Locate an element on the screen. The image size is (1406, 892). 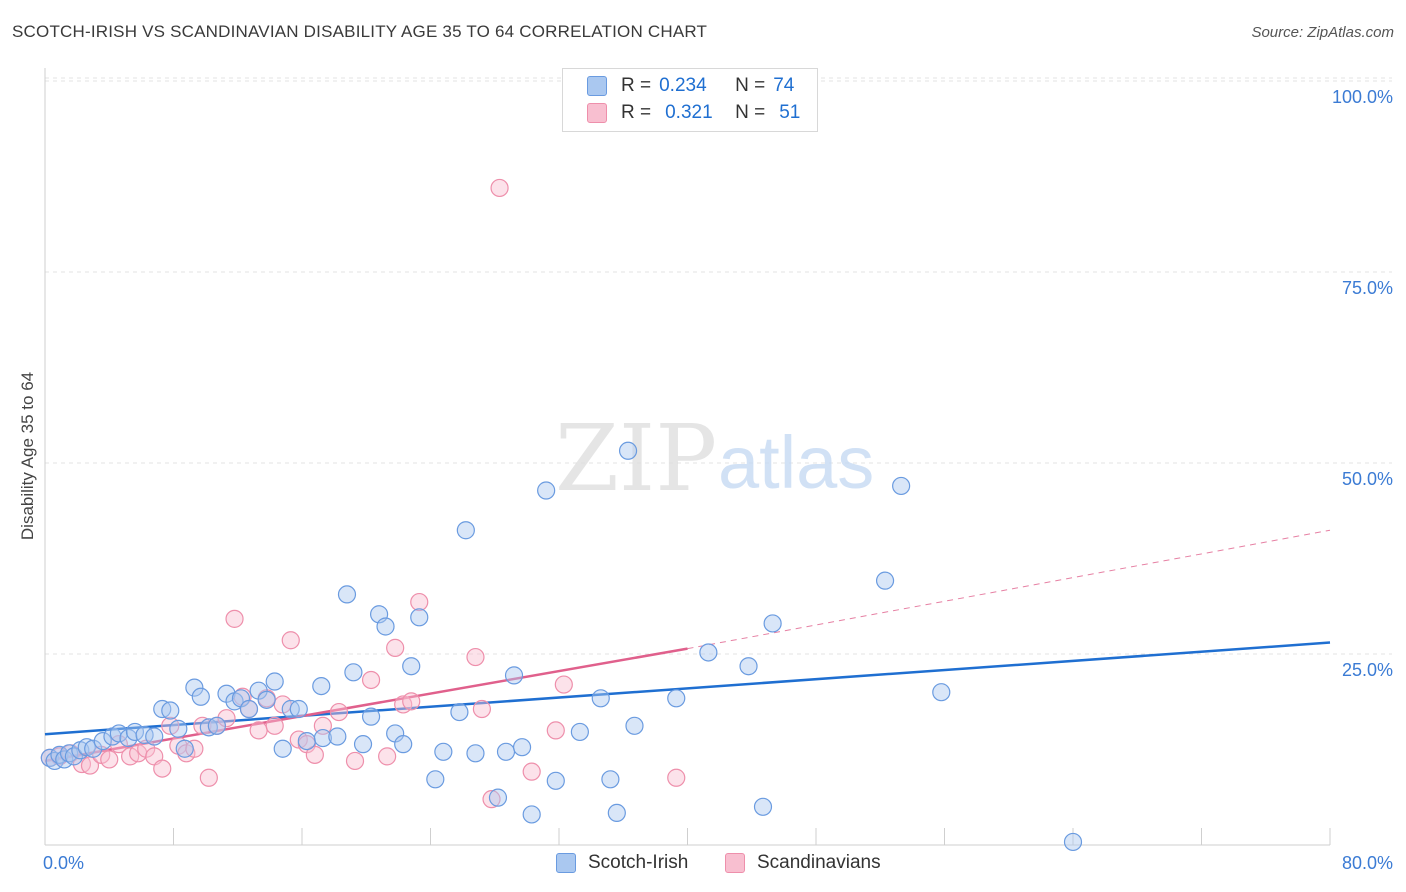
legend-swatch-blue is located at coordinates (597, 86).